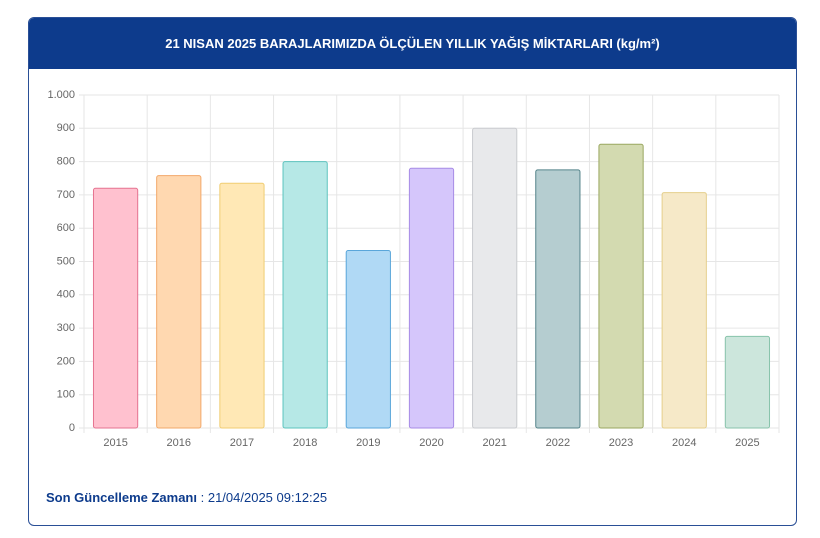 Image resolution: width=820 pixels, height=538 pixels. What do you see at coordinates (121, 497) in the screenshot?
I see `footer-label: Son Güncelleme Zamanı` at bounding box center [121, 497].